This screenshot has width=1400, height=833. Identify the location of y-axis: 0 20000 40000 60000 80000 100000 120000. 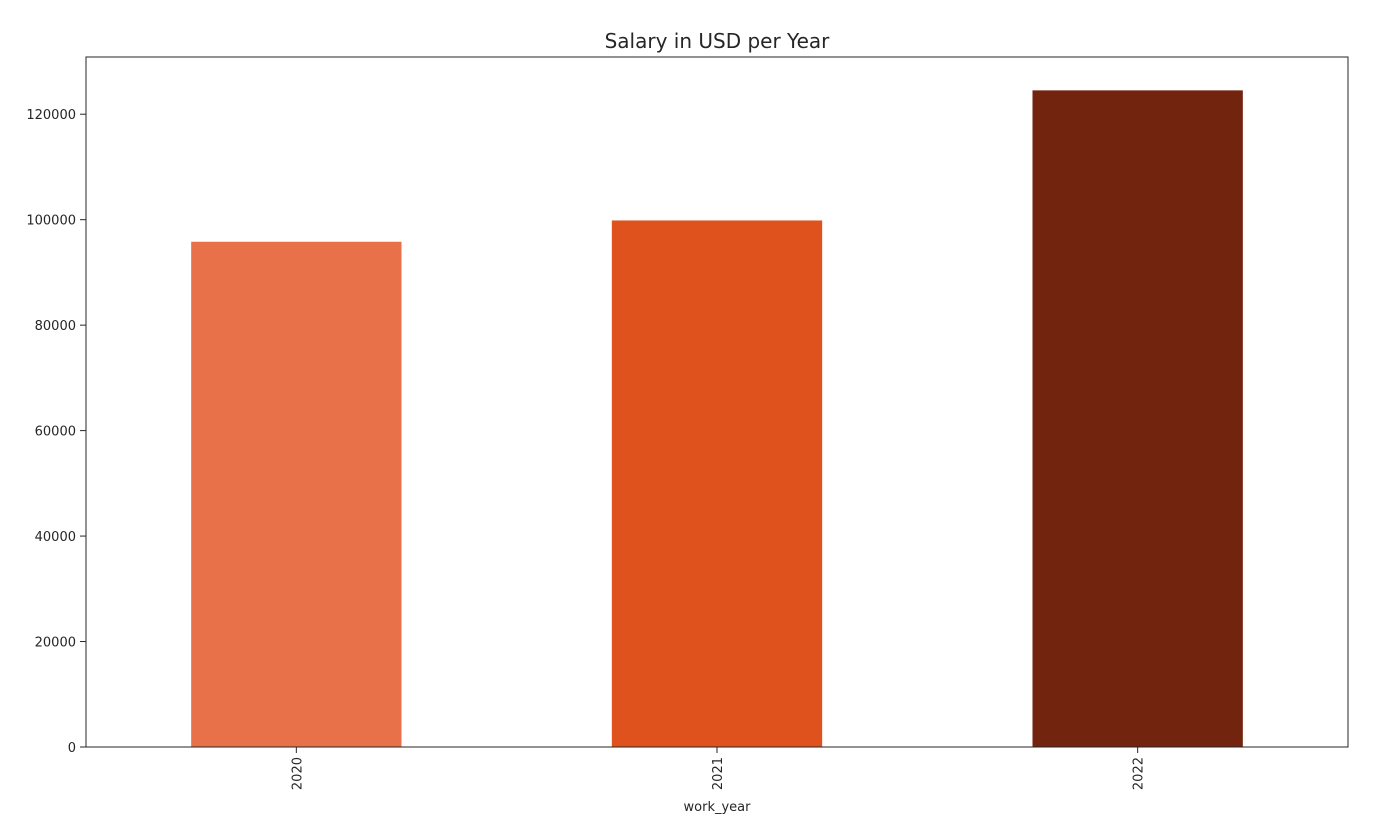
(56, 432).